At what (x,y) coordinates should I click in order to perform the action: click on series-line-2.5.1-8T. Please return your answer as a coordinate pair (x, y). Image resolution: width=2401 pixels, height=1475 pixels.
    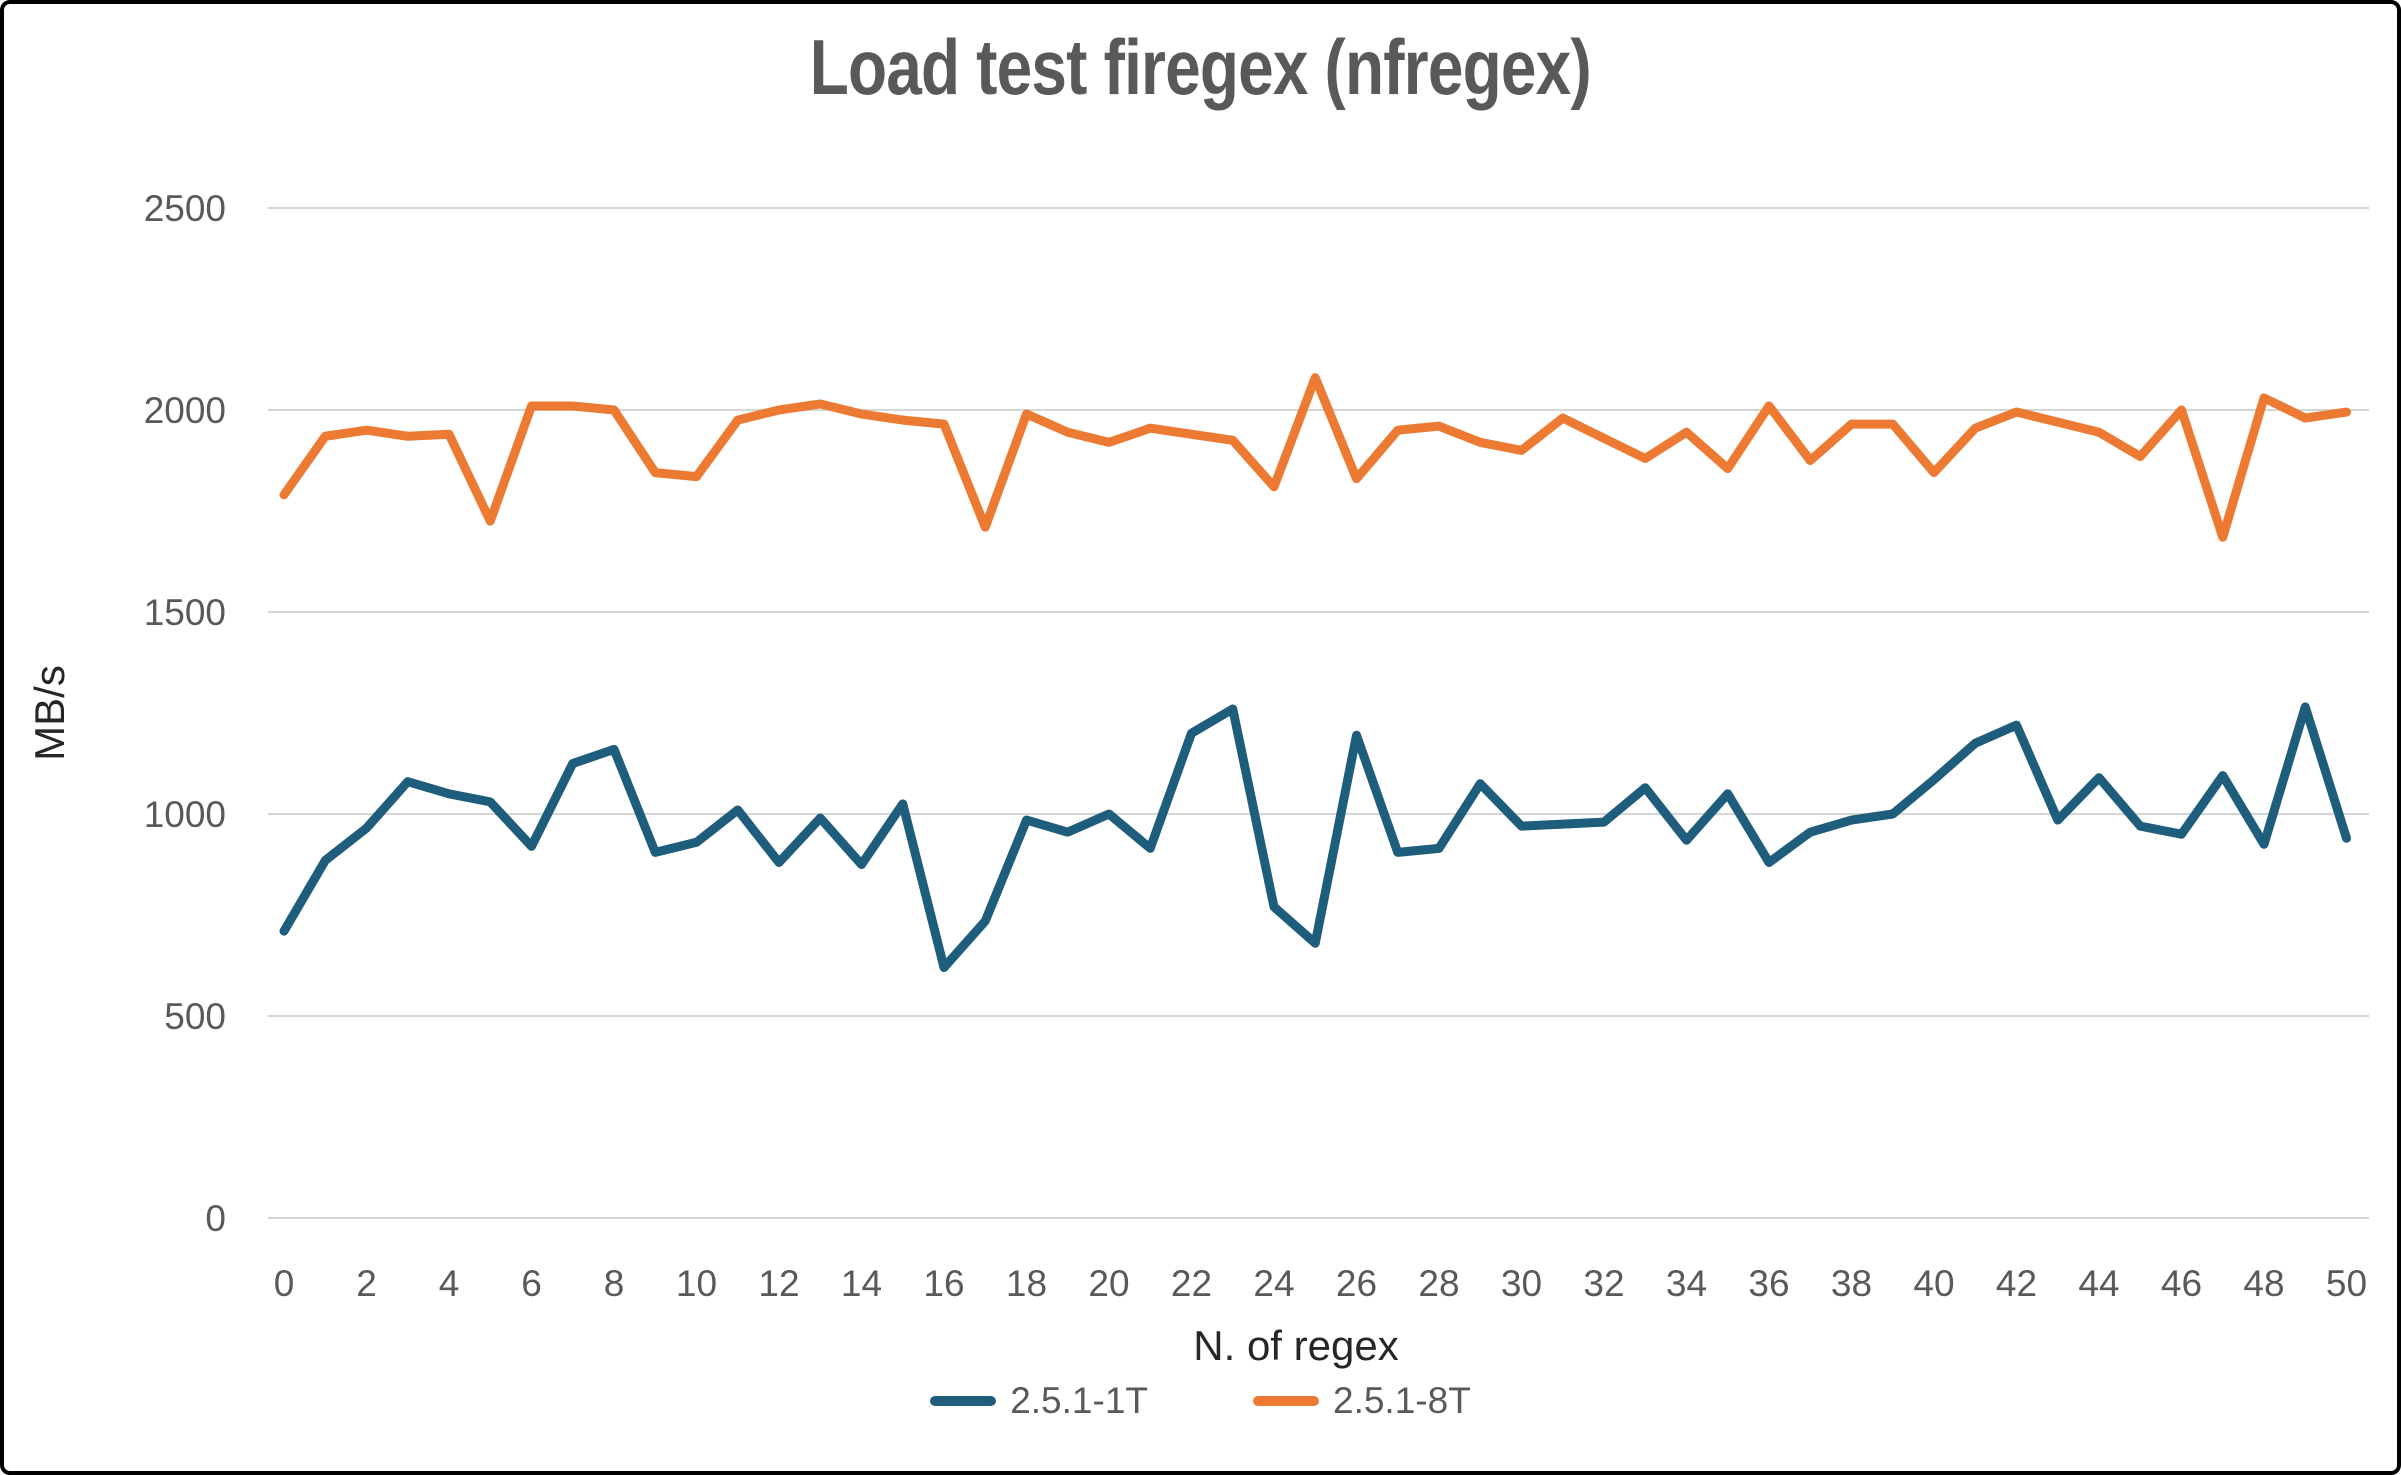
    Looking at the image, I should click on (1315, 457).